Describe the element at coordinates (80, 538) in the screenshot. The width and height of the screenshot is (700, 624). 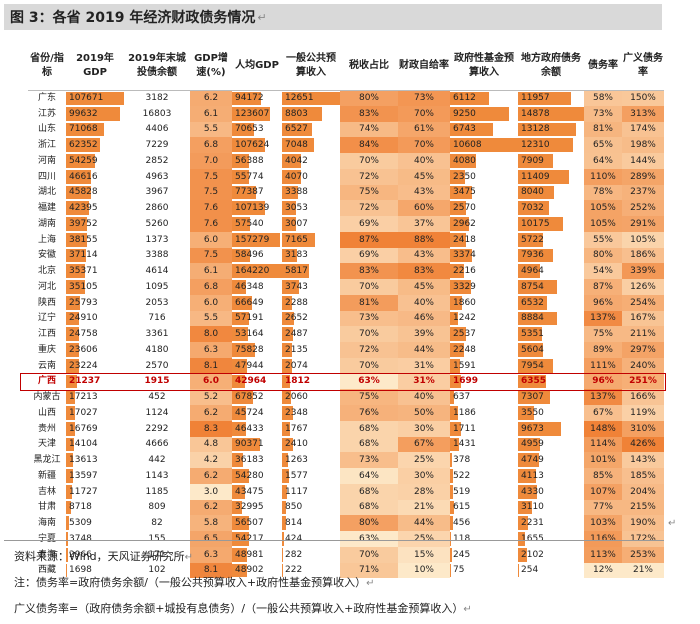
I see `cell-value: 3748` at that location.